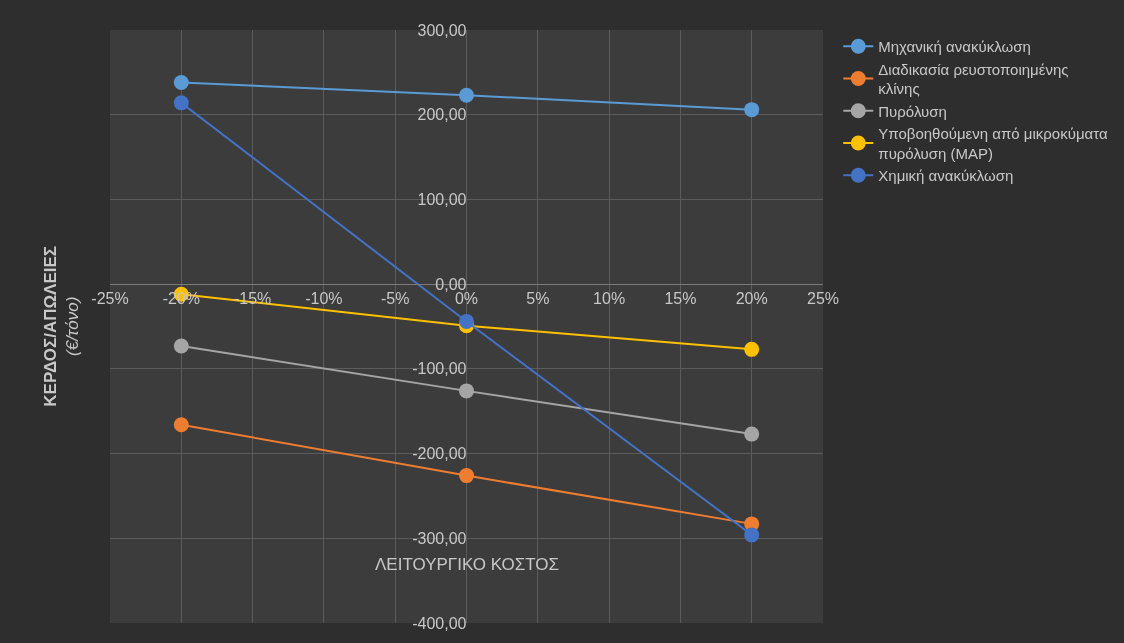 This screenshot has width=1124, height=643. Describe the element at coordinates (609, 299) in the screenshot. I see `x-tick-label: 10%` at that location.